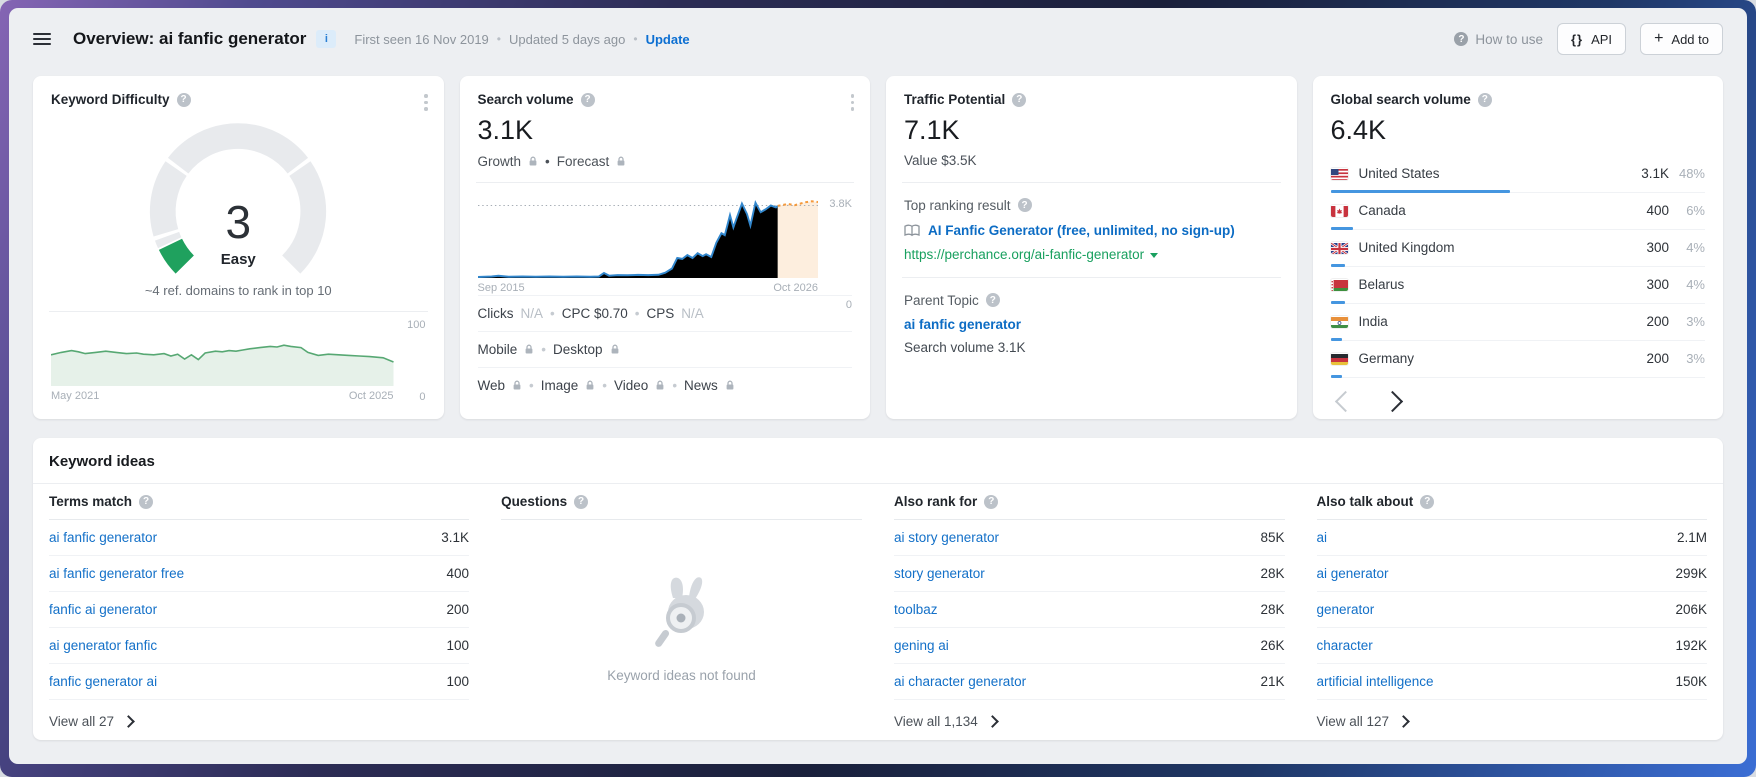  What do you see at coordinates (103, 645) in the screenshot?
I see `keyword-link: ai generator fanfic` at bounding box center [103, 645].